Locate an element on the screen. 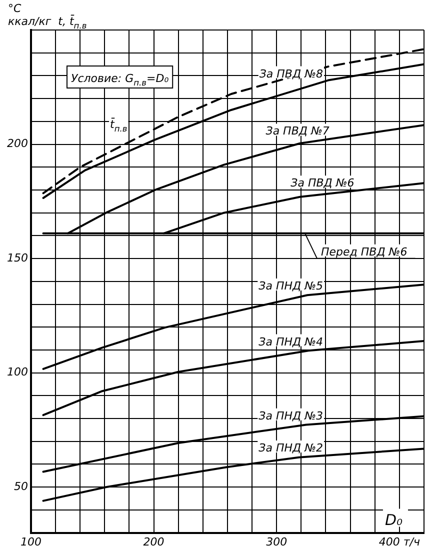  series-label: За ПНД №2 is located at coordinates (291, 448).